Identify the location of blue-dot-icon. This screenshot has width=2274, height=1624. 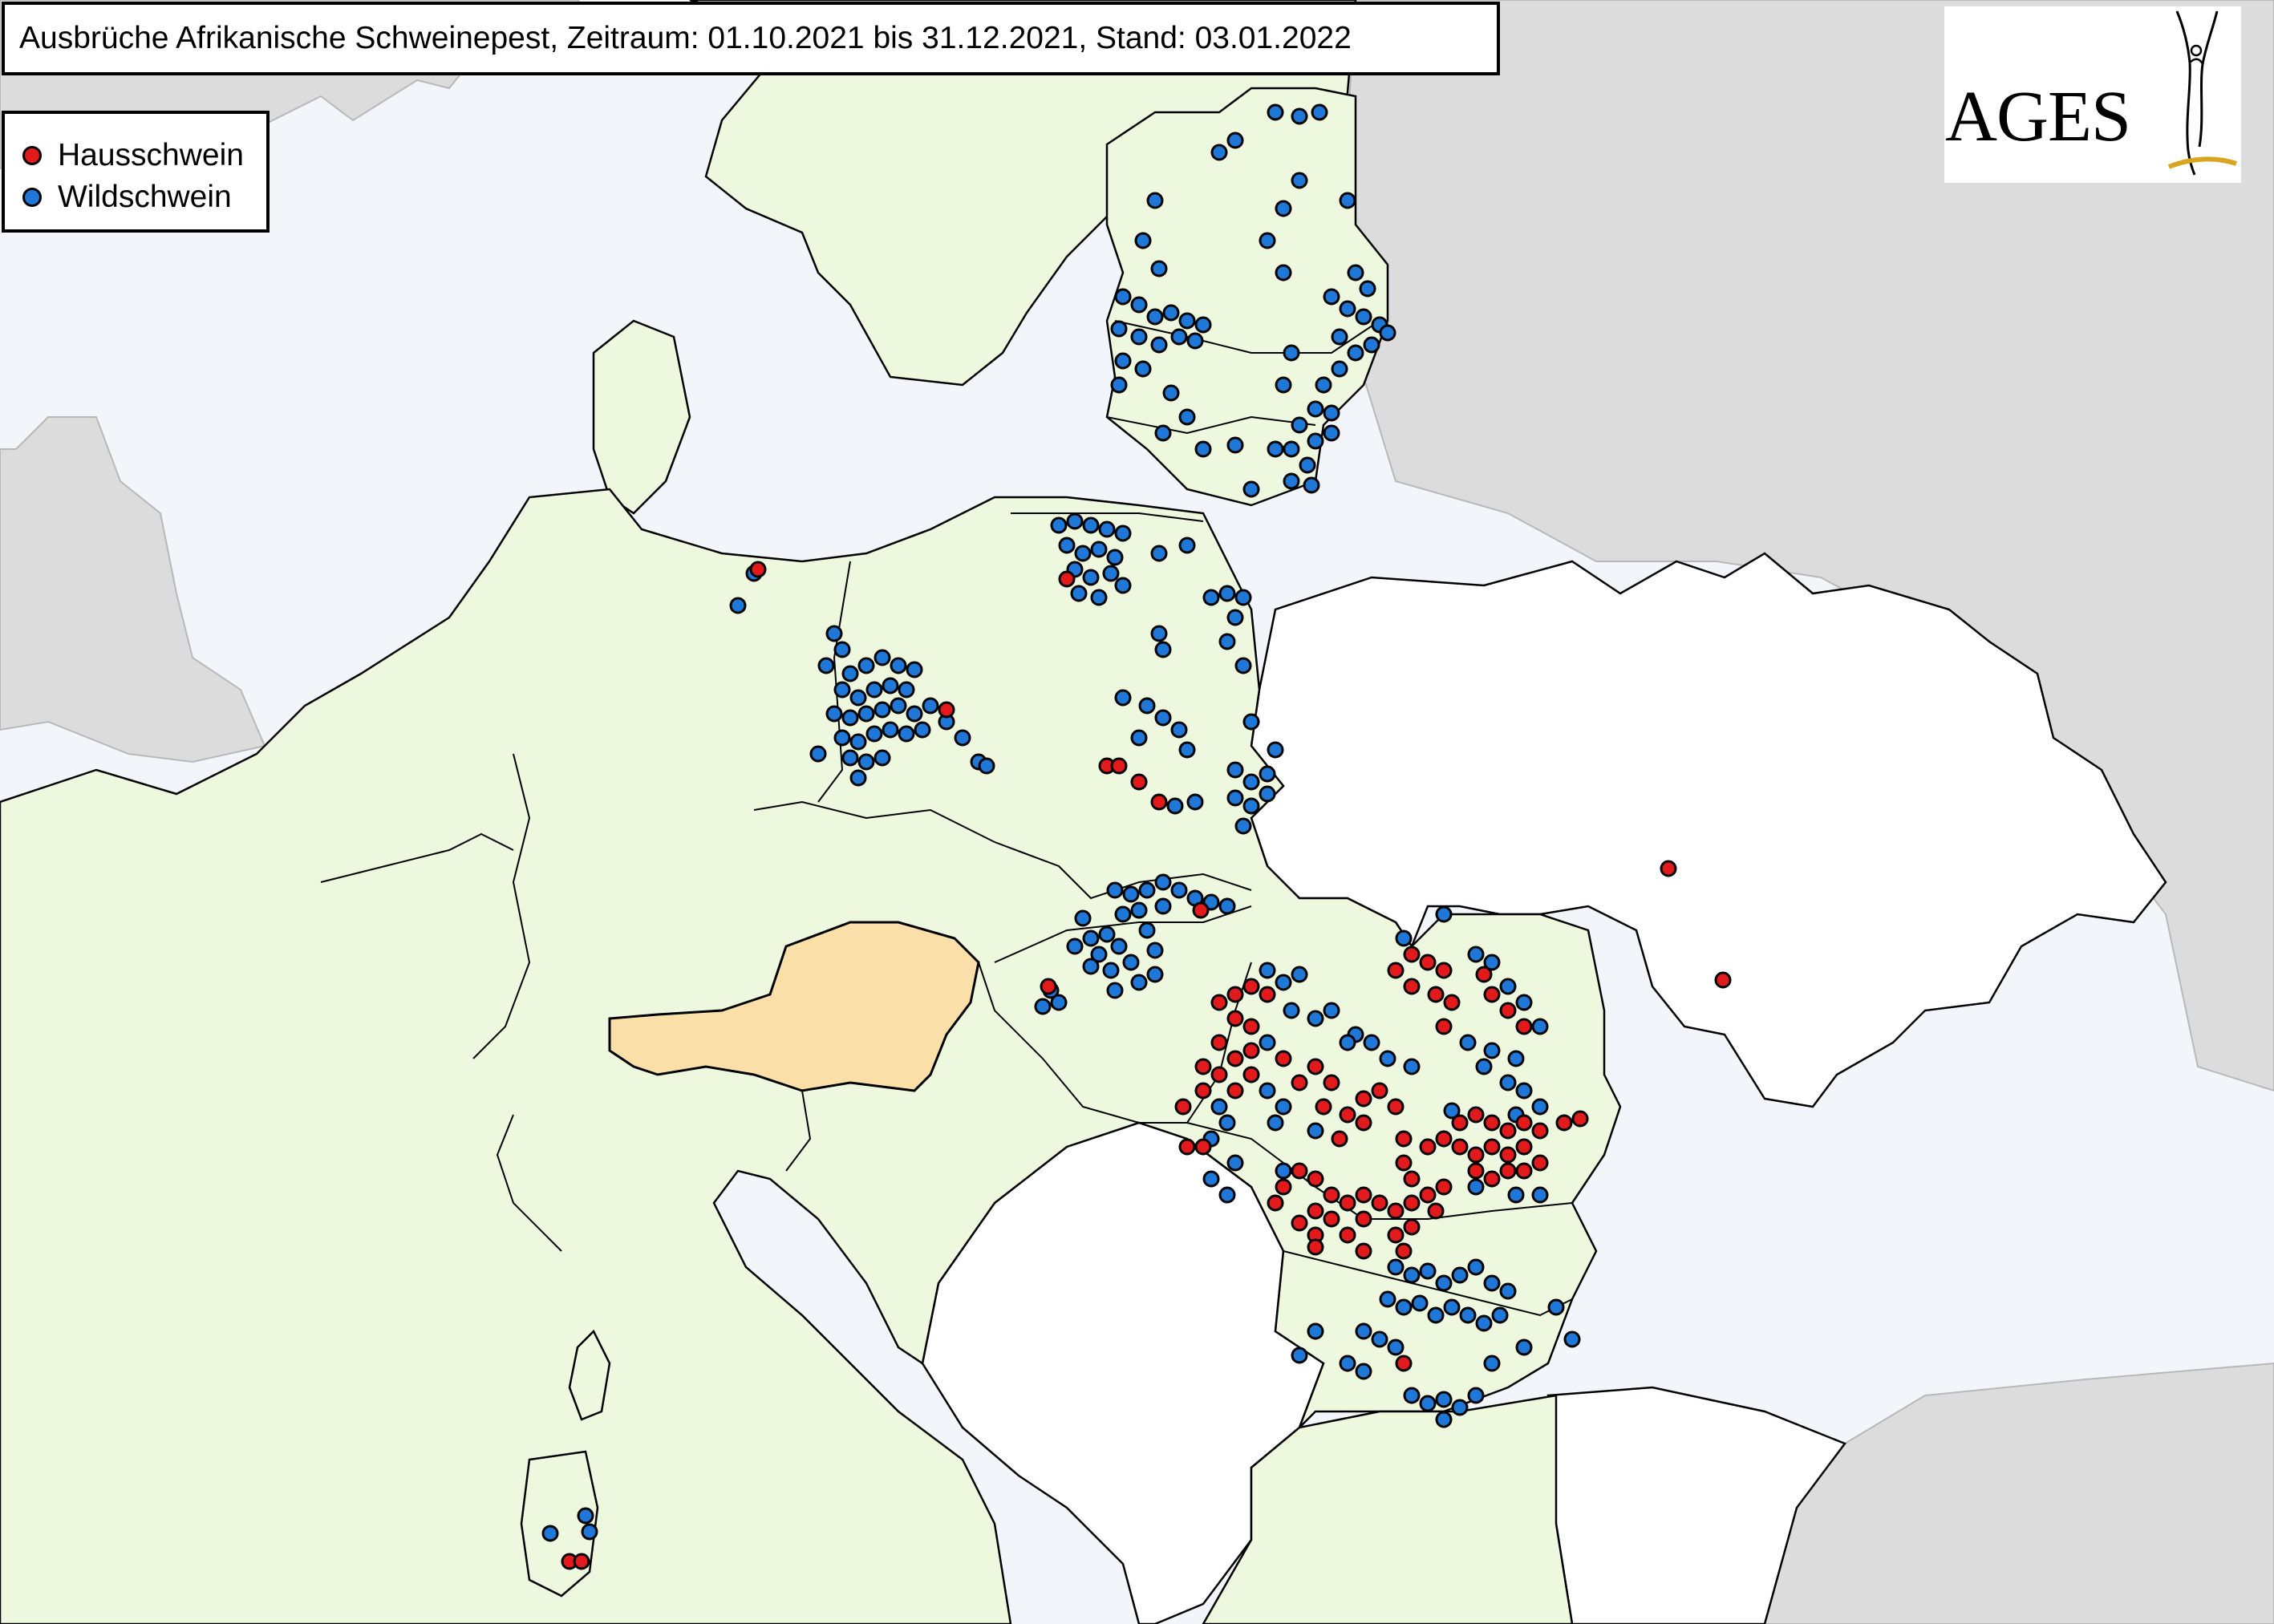
(32, 197).